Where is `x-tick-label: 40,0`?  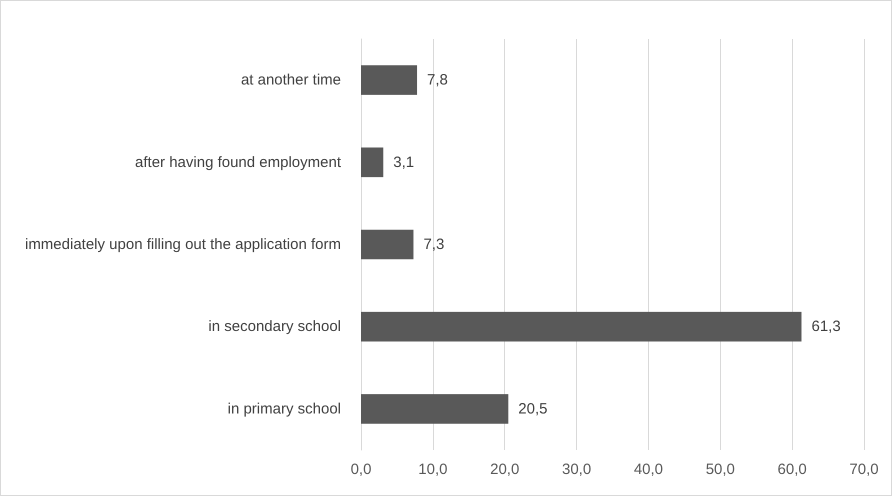 x-tick-label: 40,0 is located at coordinates (649, 469).